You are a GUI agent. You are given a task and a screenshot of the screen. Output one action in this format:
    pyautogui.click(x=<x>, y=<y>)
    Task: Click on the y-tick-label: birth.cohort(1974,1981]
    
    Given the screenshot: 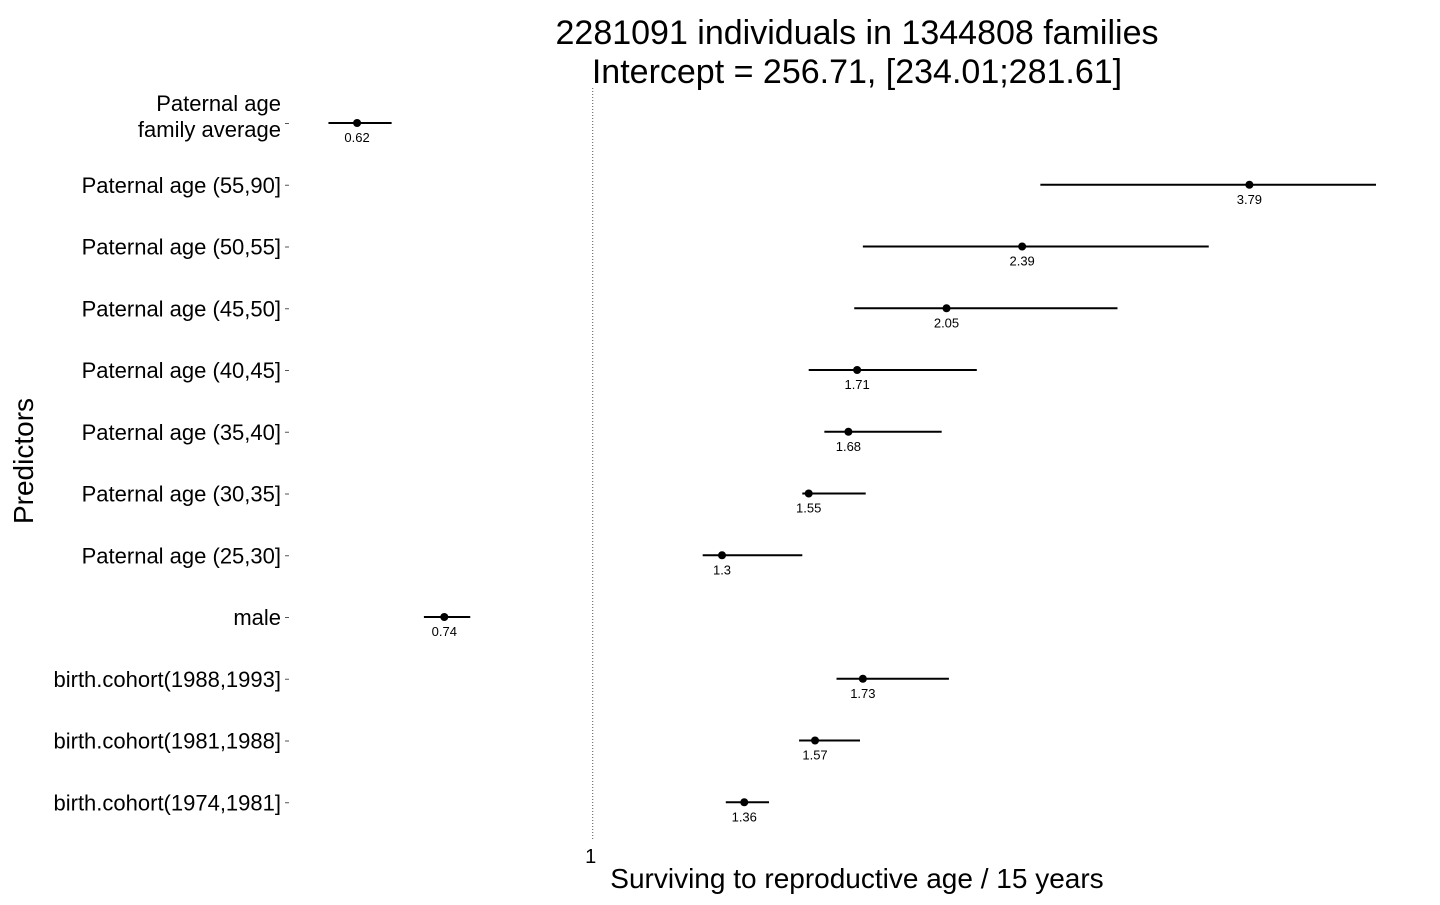 What is the action you would take?
    pyautogui.click(x=168, y=802)
    